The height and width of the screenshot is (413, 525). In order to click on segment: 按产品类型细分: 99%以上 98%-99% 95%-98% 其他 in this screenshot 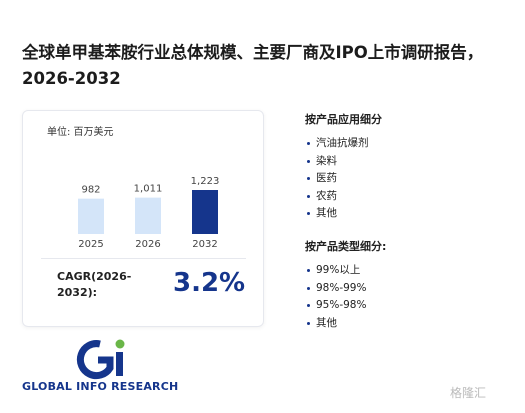, I will do `click(410, 285)`.